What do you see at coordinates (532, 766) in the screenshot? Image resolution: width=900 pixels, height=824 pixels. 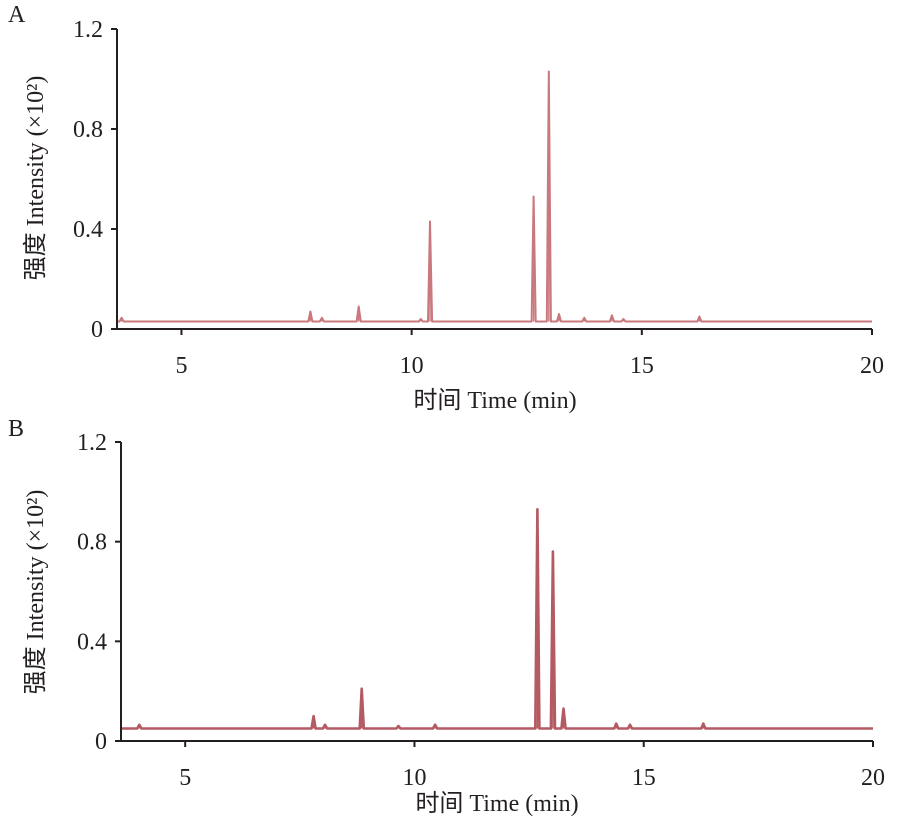 I see `x-ticks-b: 5 10 15 20` at bounding box center [532, 766].